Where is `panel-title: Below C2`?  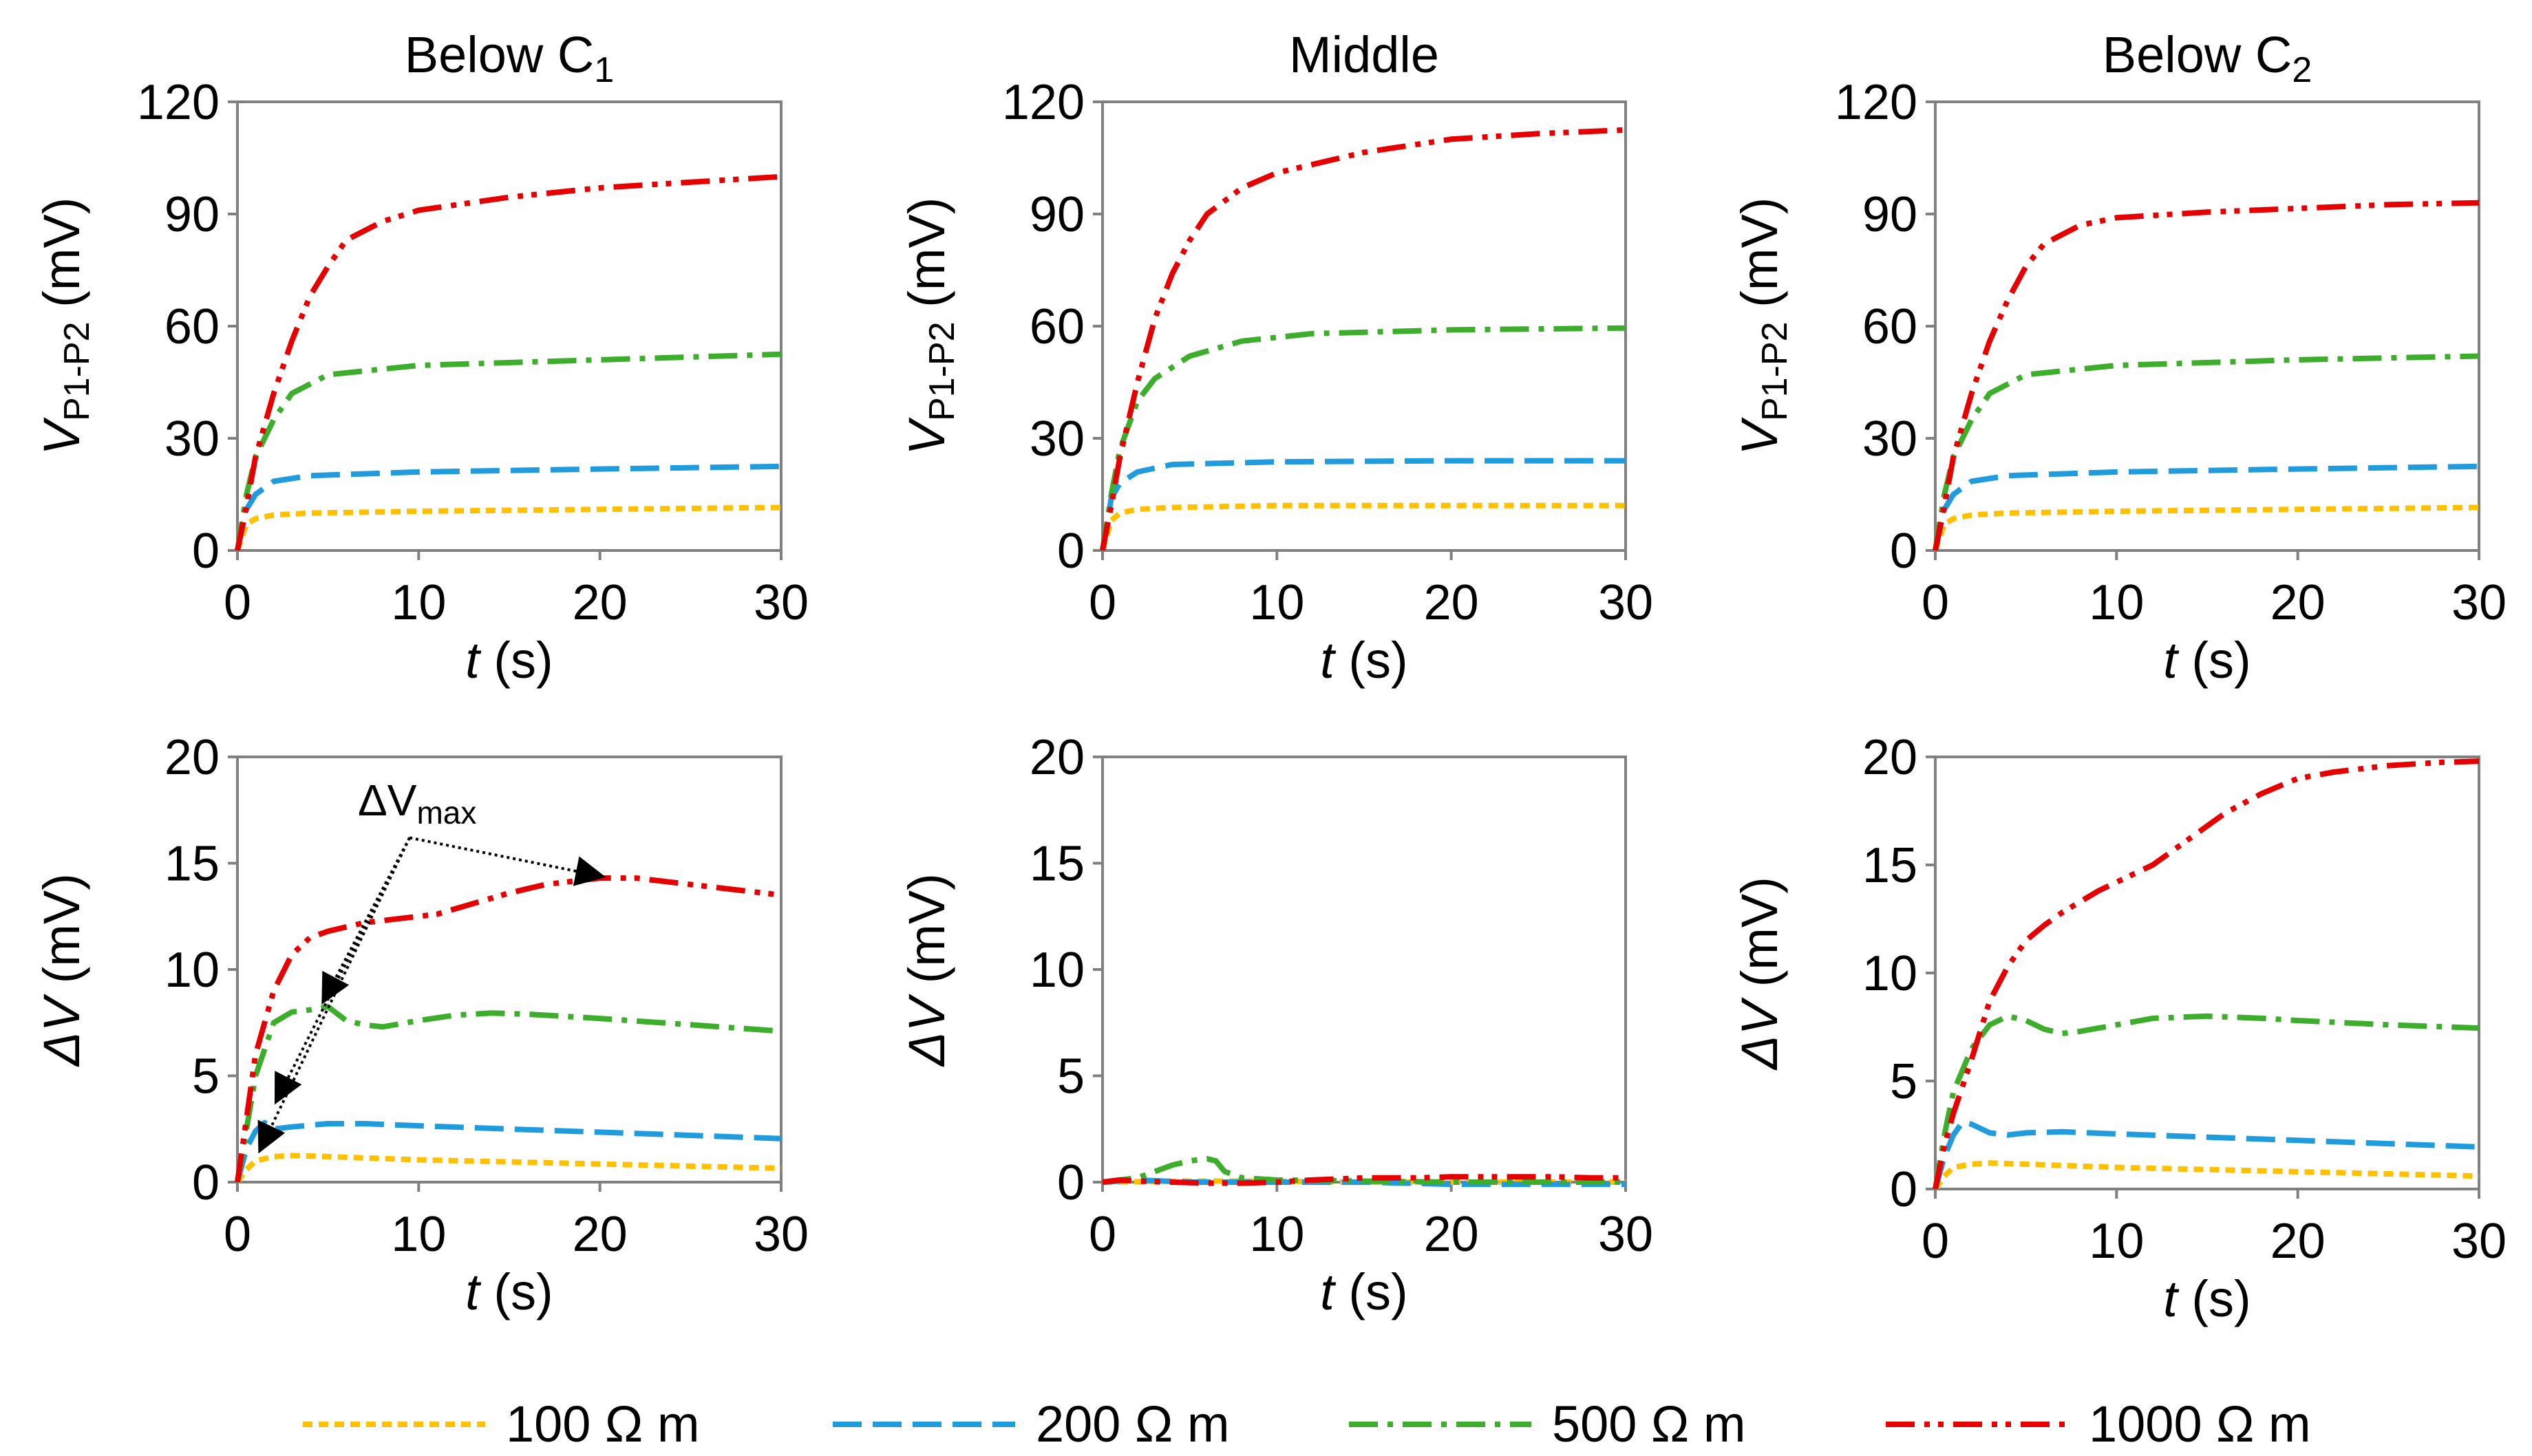
panel-title: Below C2 is located at coordinates (2207, 58).